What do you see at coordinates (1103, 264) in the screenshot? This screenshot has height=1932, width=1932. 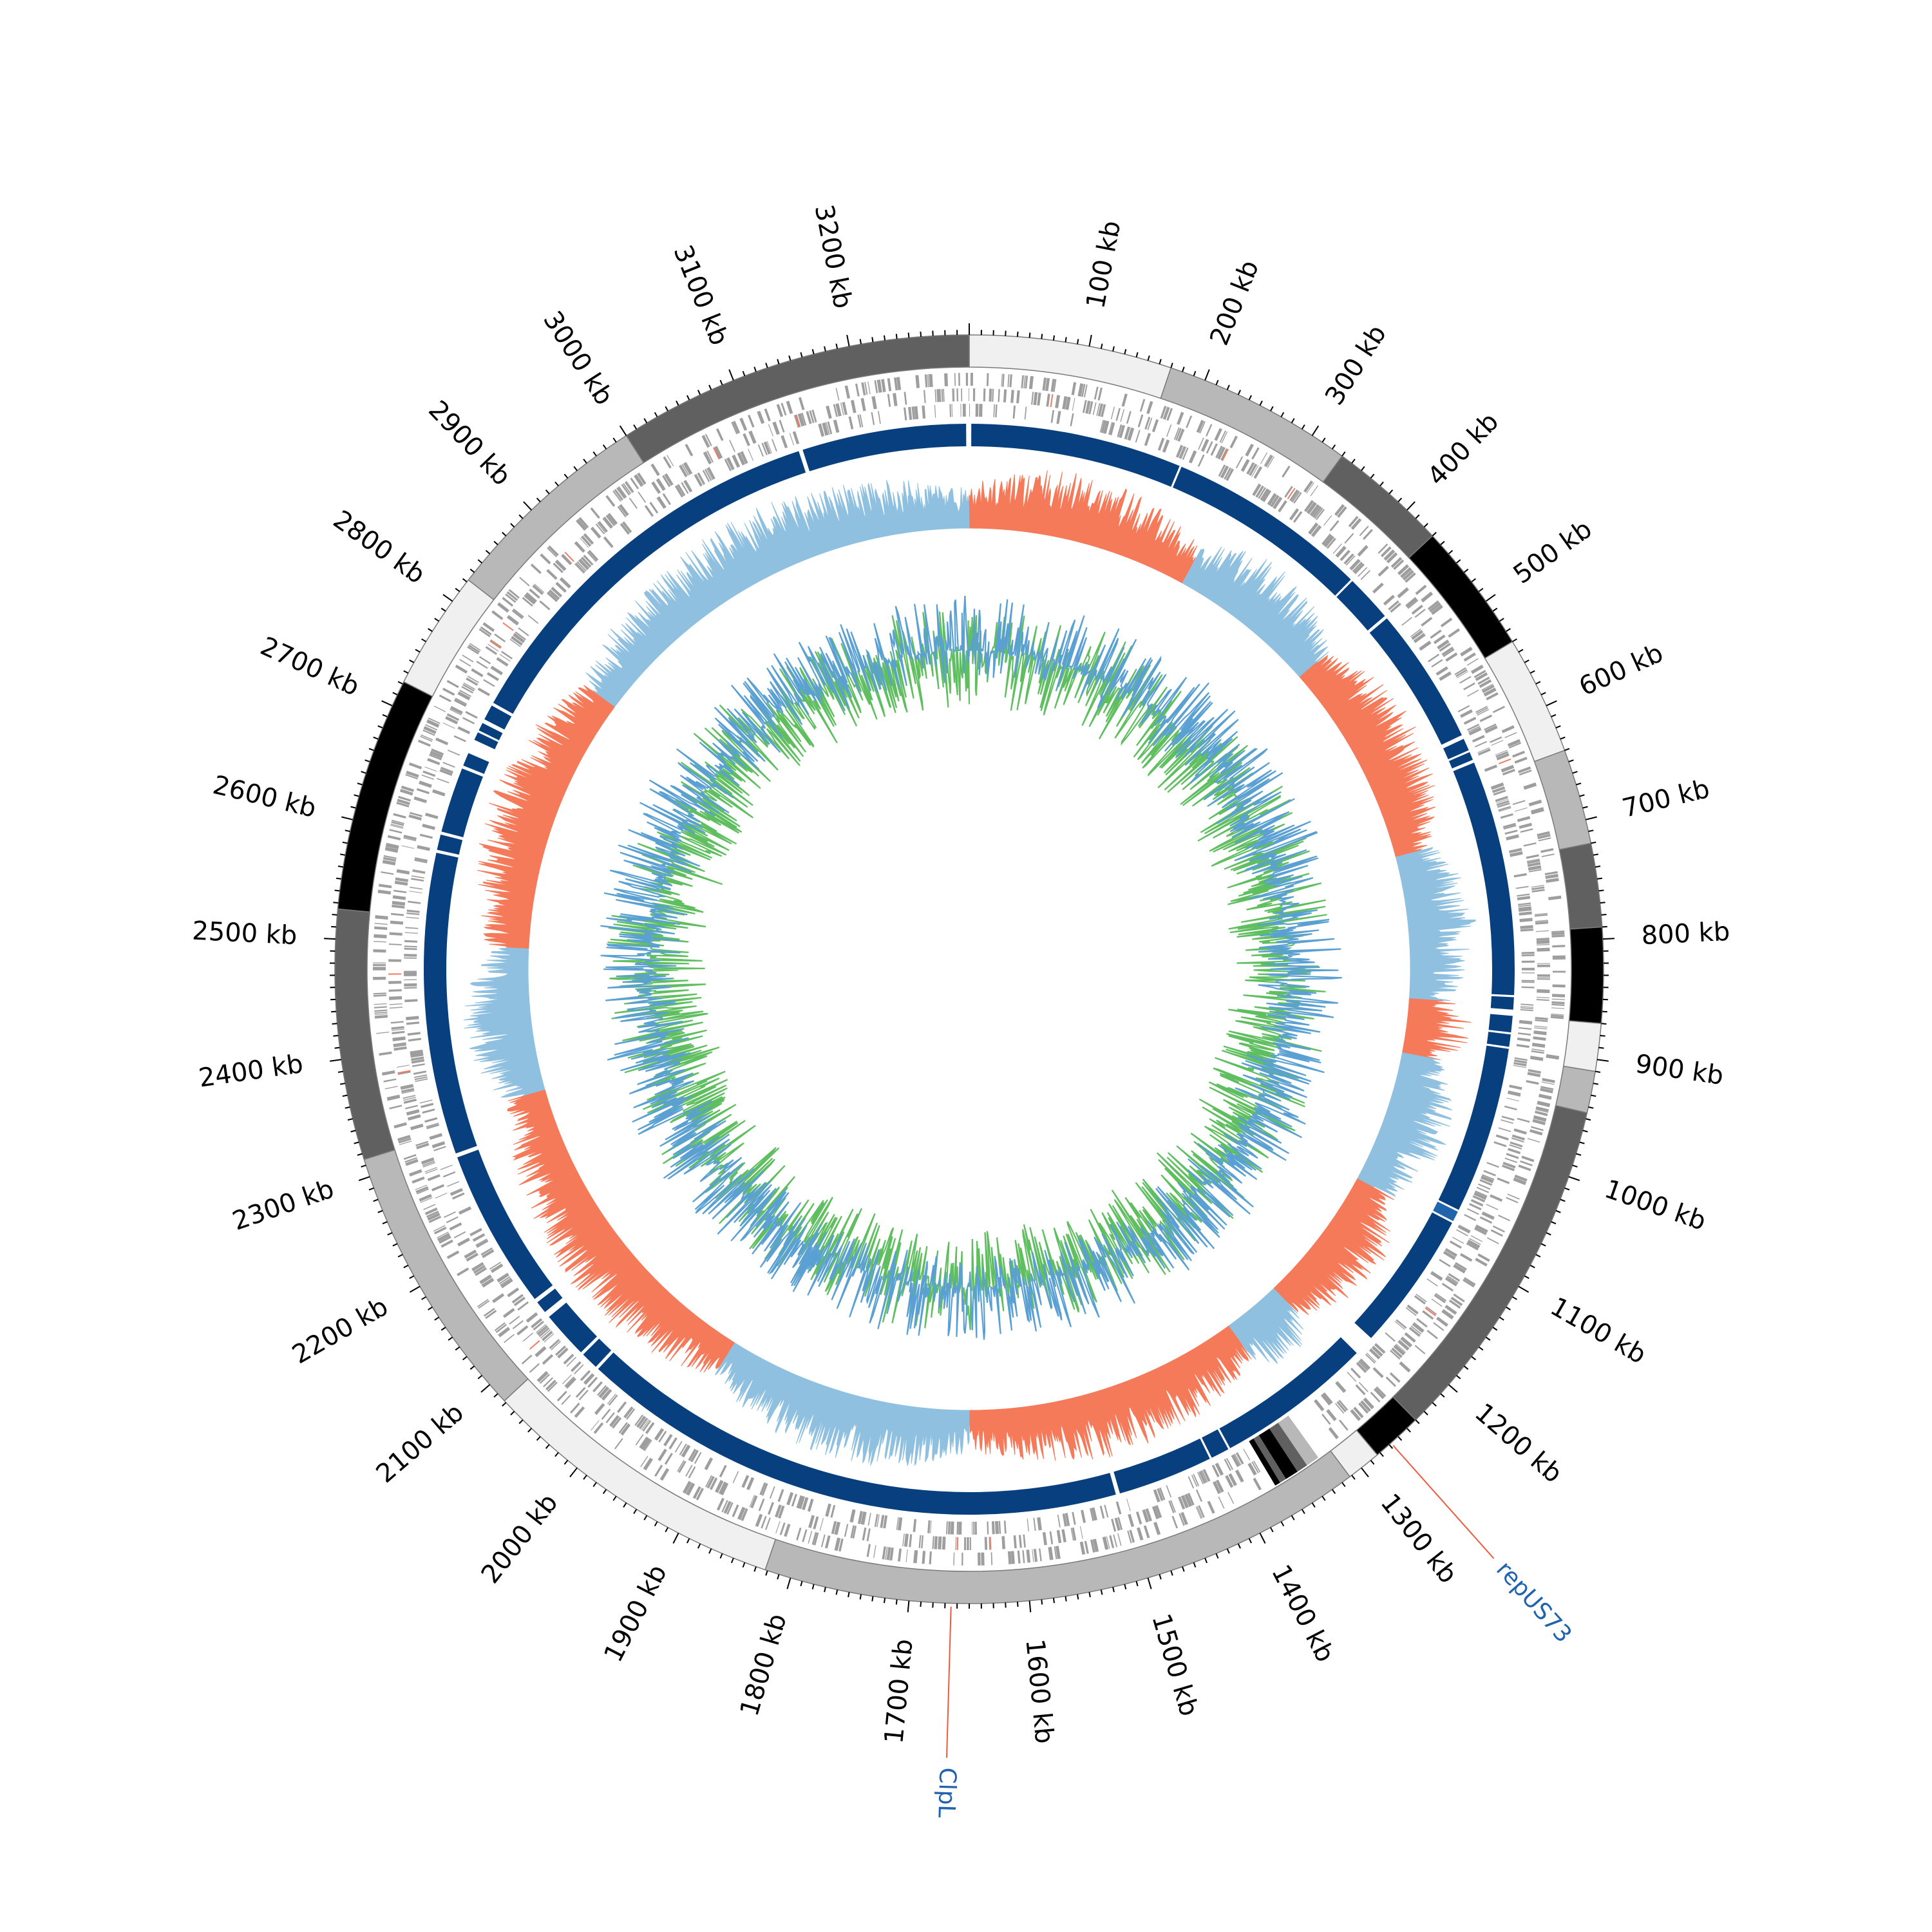 I see `scale-label: 100 kb` at bounding box center [1103, 264].